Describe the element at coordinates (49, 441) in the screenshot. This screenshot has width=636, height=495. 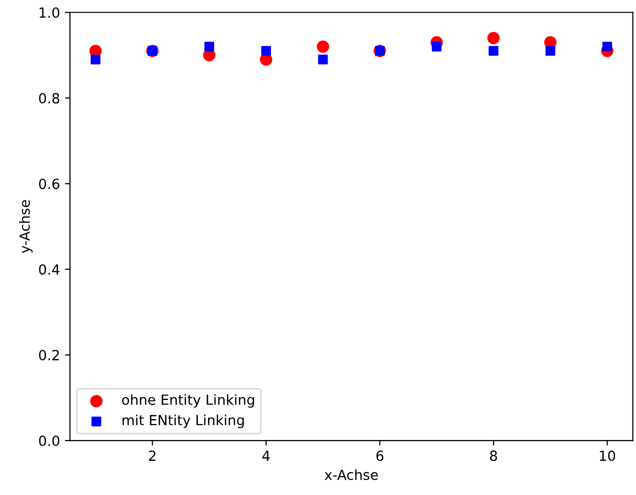
I see `y-tick-label: 0.0` at that location.